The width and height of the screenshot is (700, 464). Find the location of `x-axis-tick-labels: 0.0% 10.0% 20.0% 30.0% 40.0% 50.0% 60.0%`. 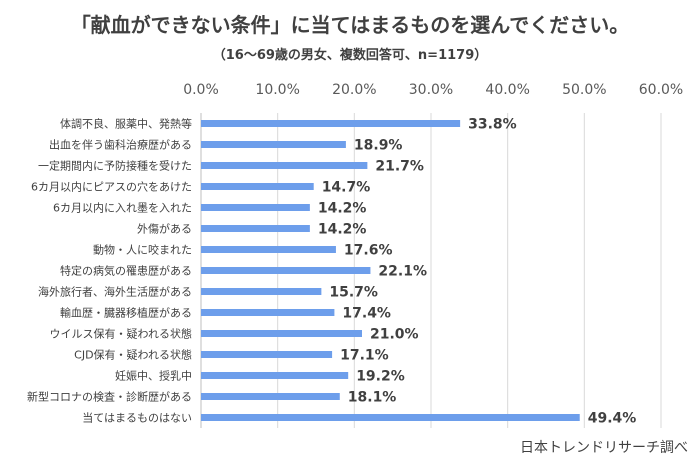

x-axis-tick-labels: 0.0% 10.0% 20.0% 30.0% 40.0% 50.0% 60.0% is located at coordinates (433, 90).